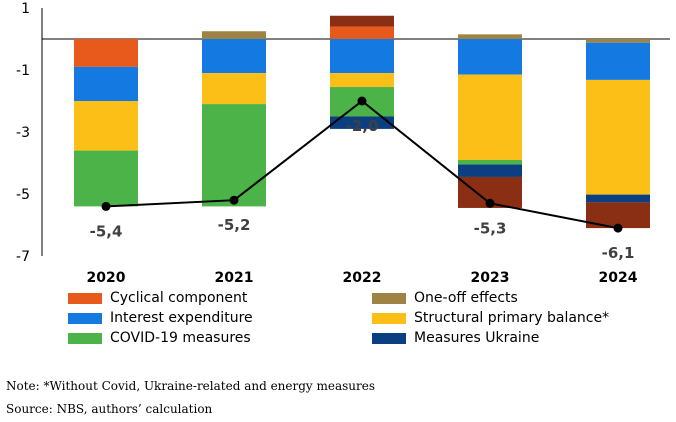 Image resolution: width=676 pixels, height=422 pixels. Describe the element at coordinates (23, 133) in the screenshot. I see `y-tick-label: -3` at that location.